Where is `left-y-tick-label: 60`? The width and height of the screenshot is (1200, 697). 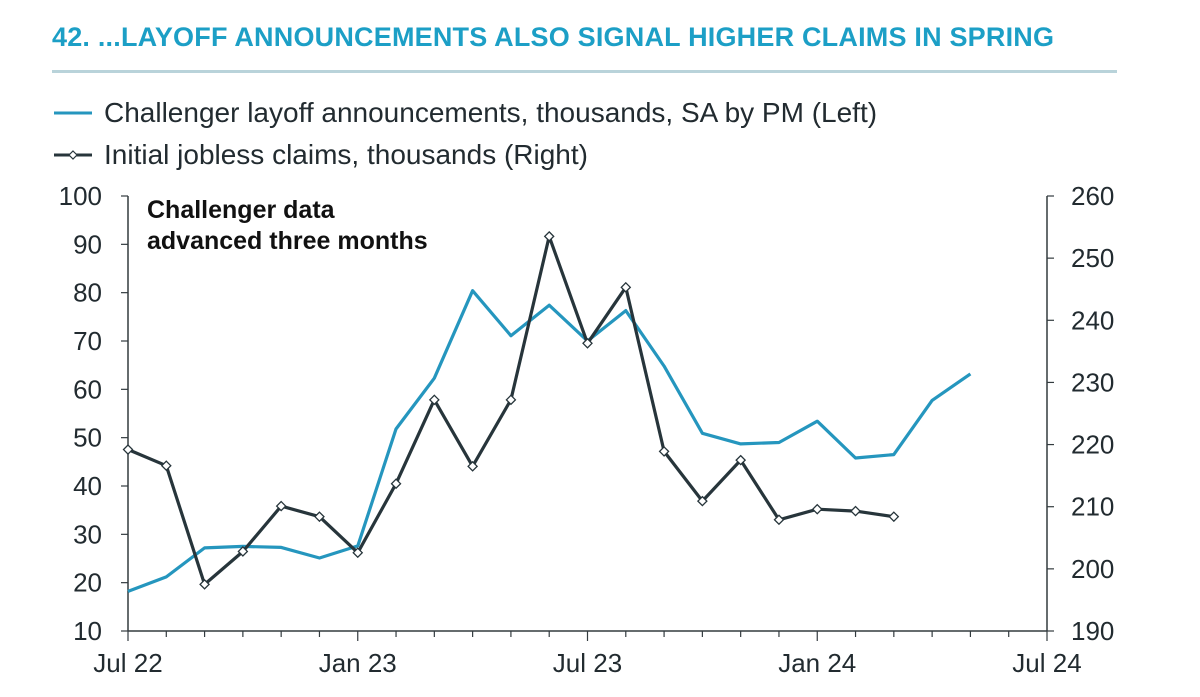
left-y-tick-label: 60 is located at coordinates (87, 389).